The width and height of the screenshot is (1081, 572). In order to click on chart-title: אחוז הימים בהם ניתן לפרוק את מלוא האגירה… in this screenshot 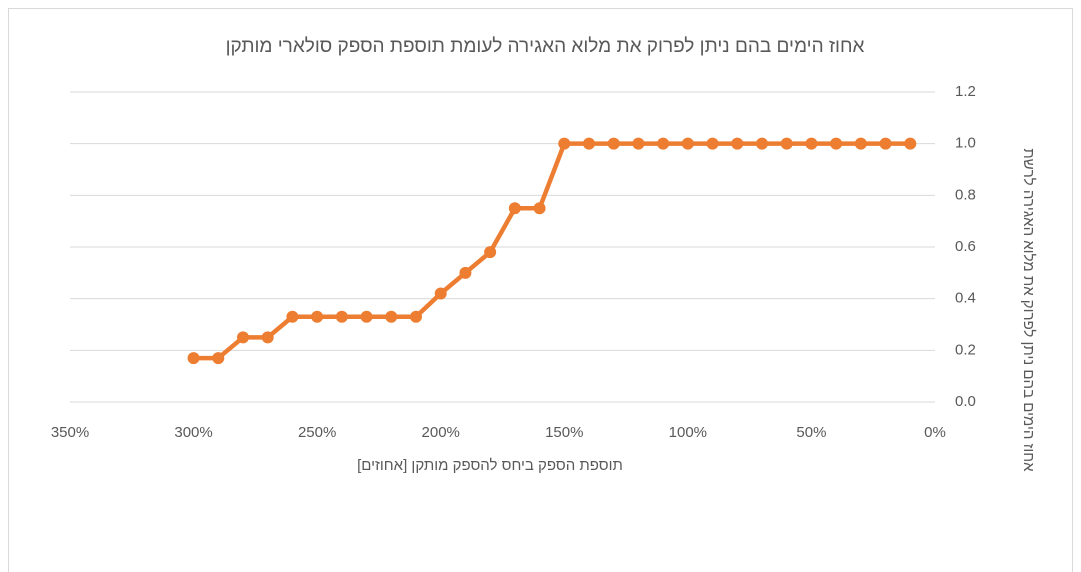, I will do `click(545, 46)`.